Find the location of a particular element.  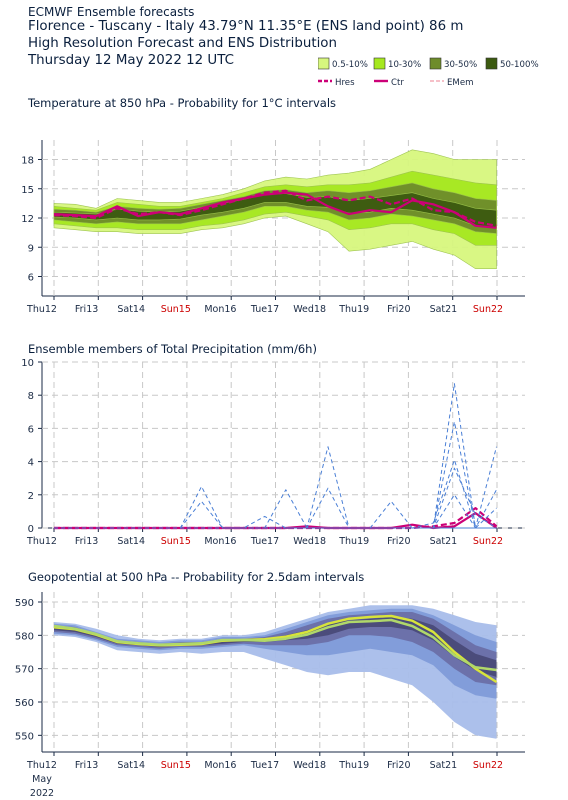

temperature-ytick-label: 15 is located at coordinates (27, 190).